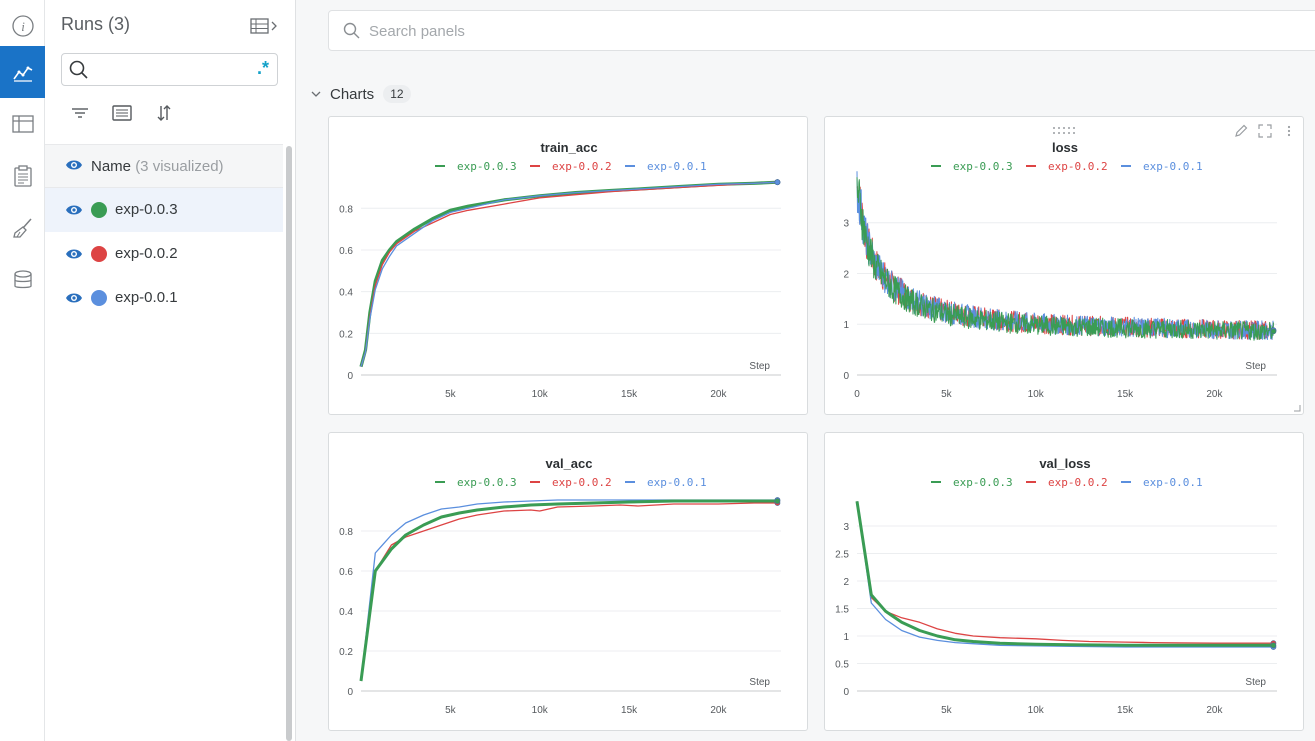  I want to click on resize-handle-icon, so click(1297, 408).